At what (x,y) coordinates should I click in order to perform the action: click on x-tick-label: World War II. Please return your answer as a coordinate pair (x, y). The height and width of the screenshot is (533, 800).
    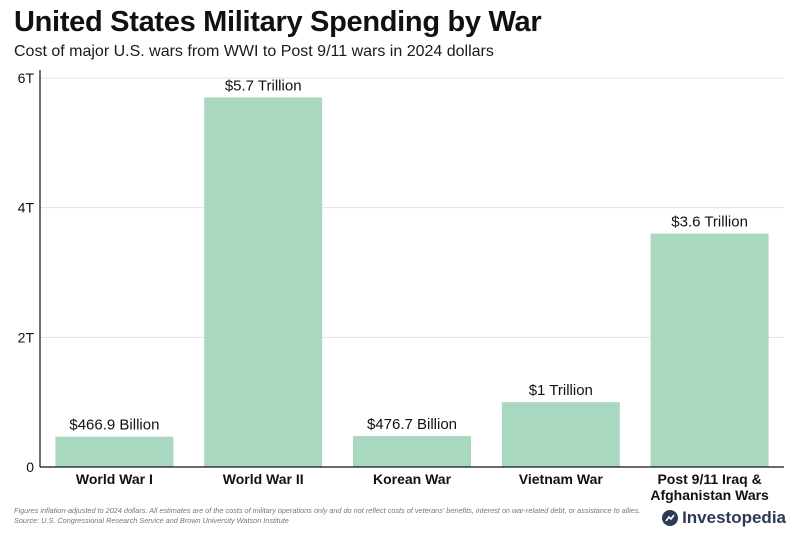
    Looking at the image, I should click on (263, 479).